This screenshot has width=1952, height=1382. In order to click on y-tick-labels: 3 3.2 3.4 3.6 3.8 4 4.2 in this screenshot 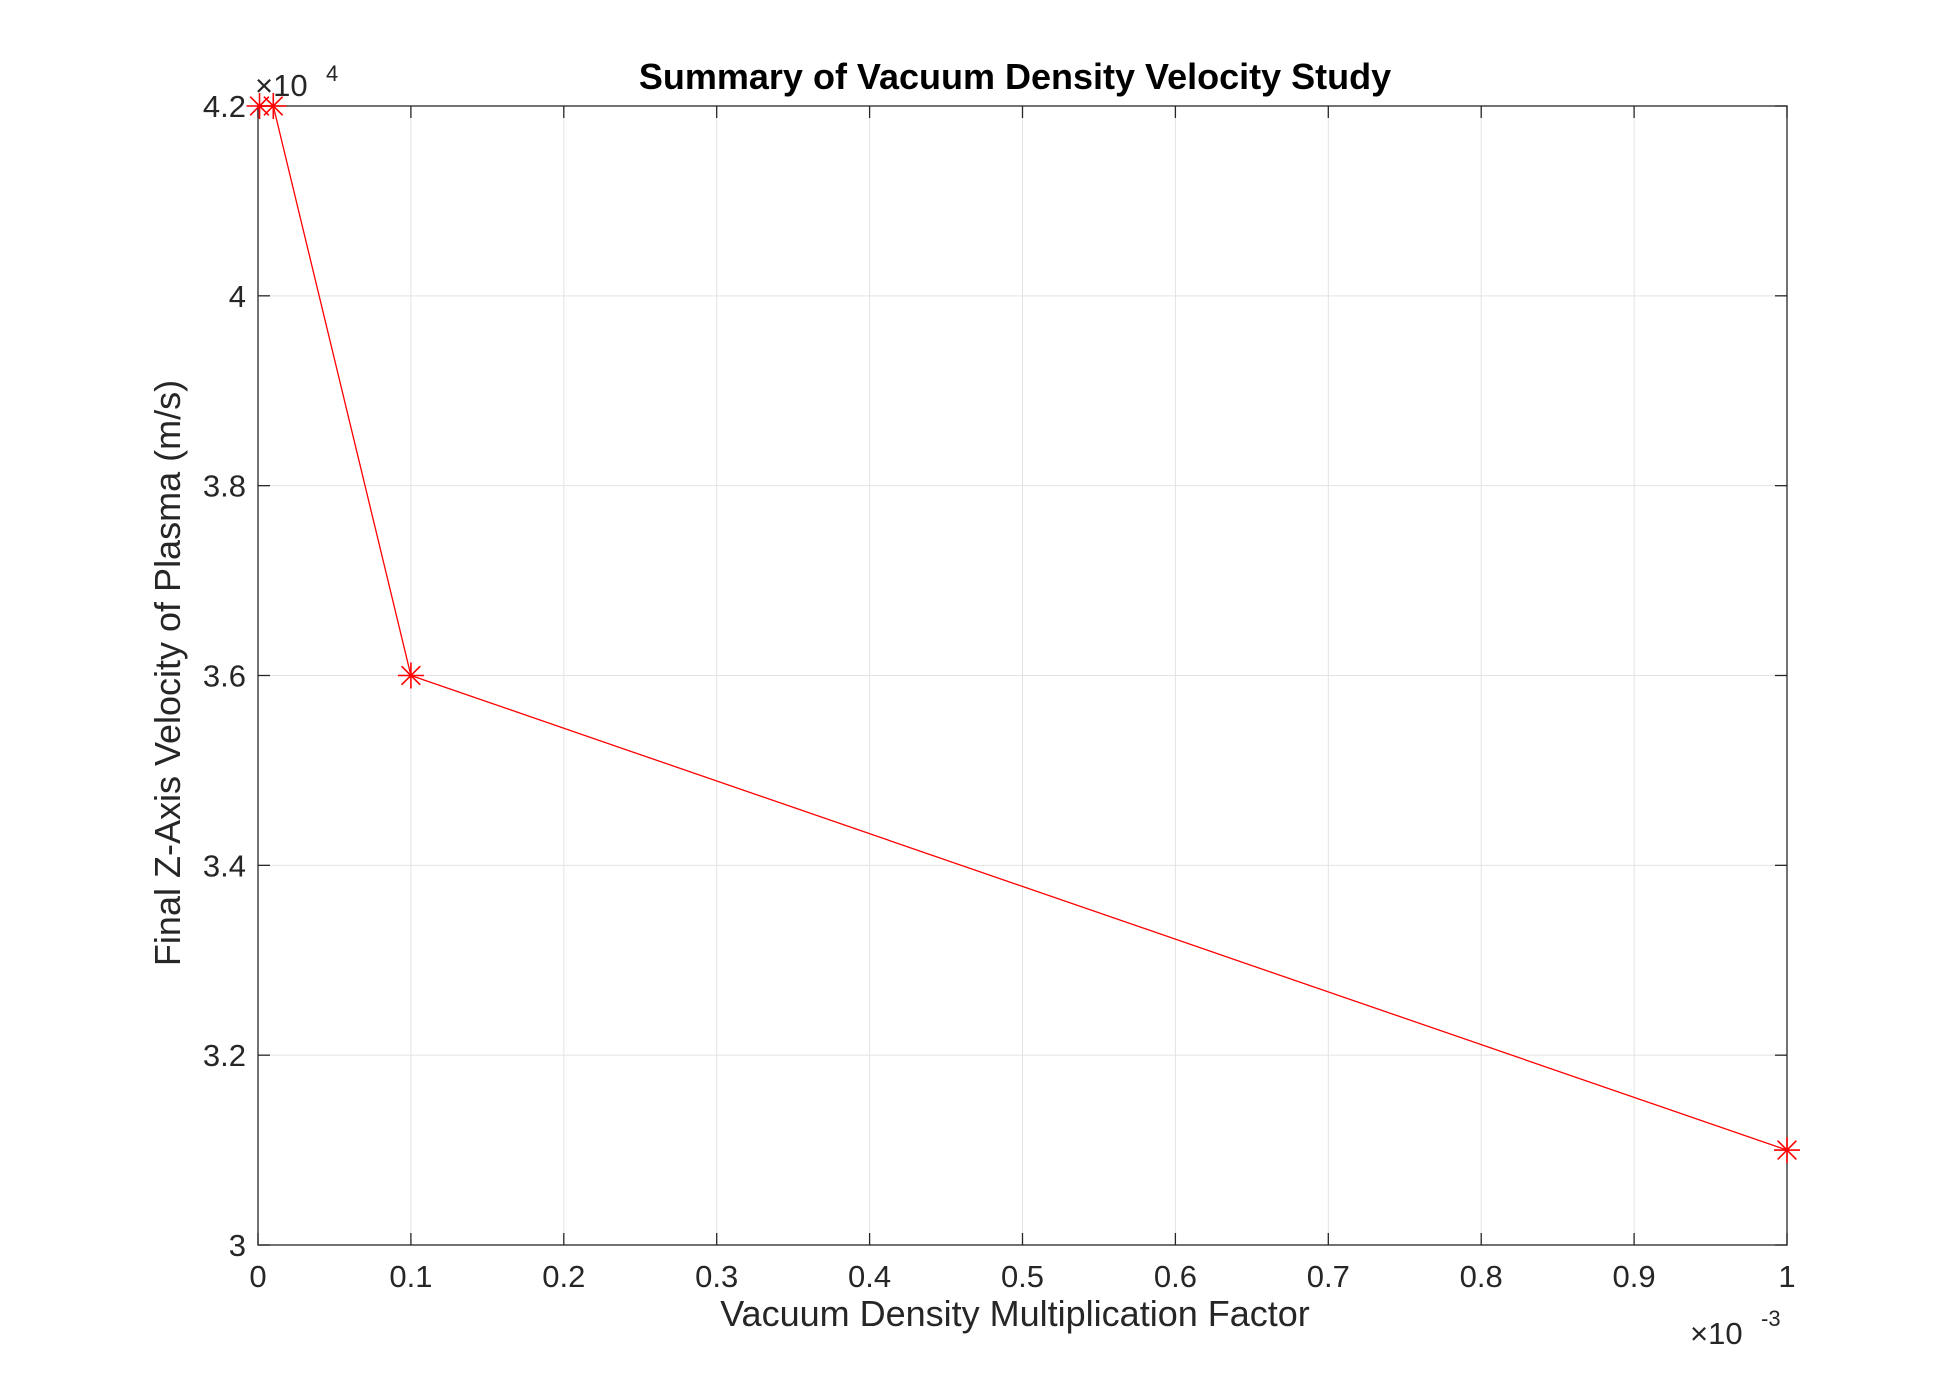, I will do `click(224, 676)`.